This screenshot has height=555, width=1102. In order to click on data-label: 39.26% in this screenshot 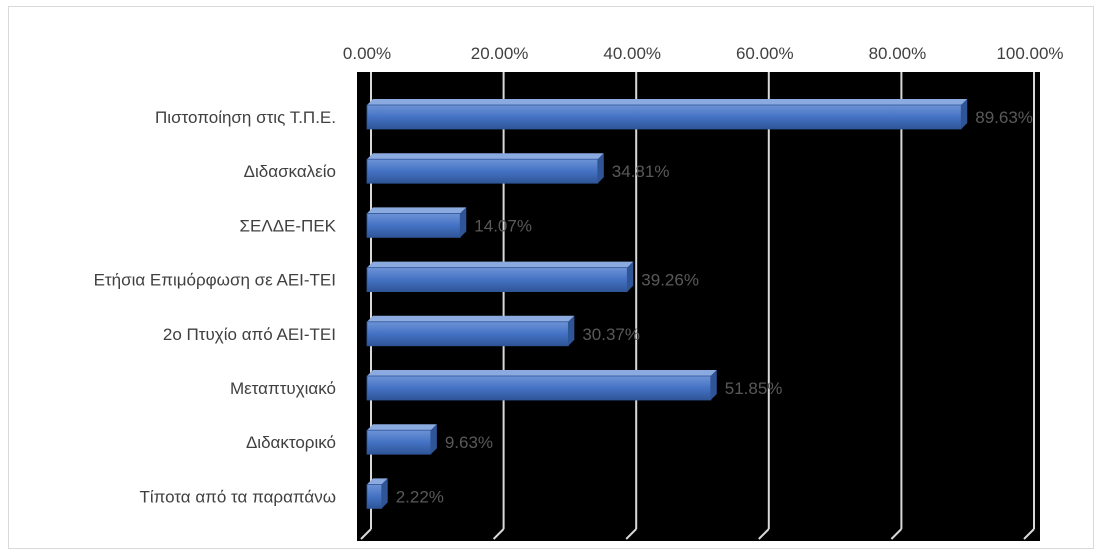, I will do `click(670, 280)`.